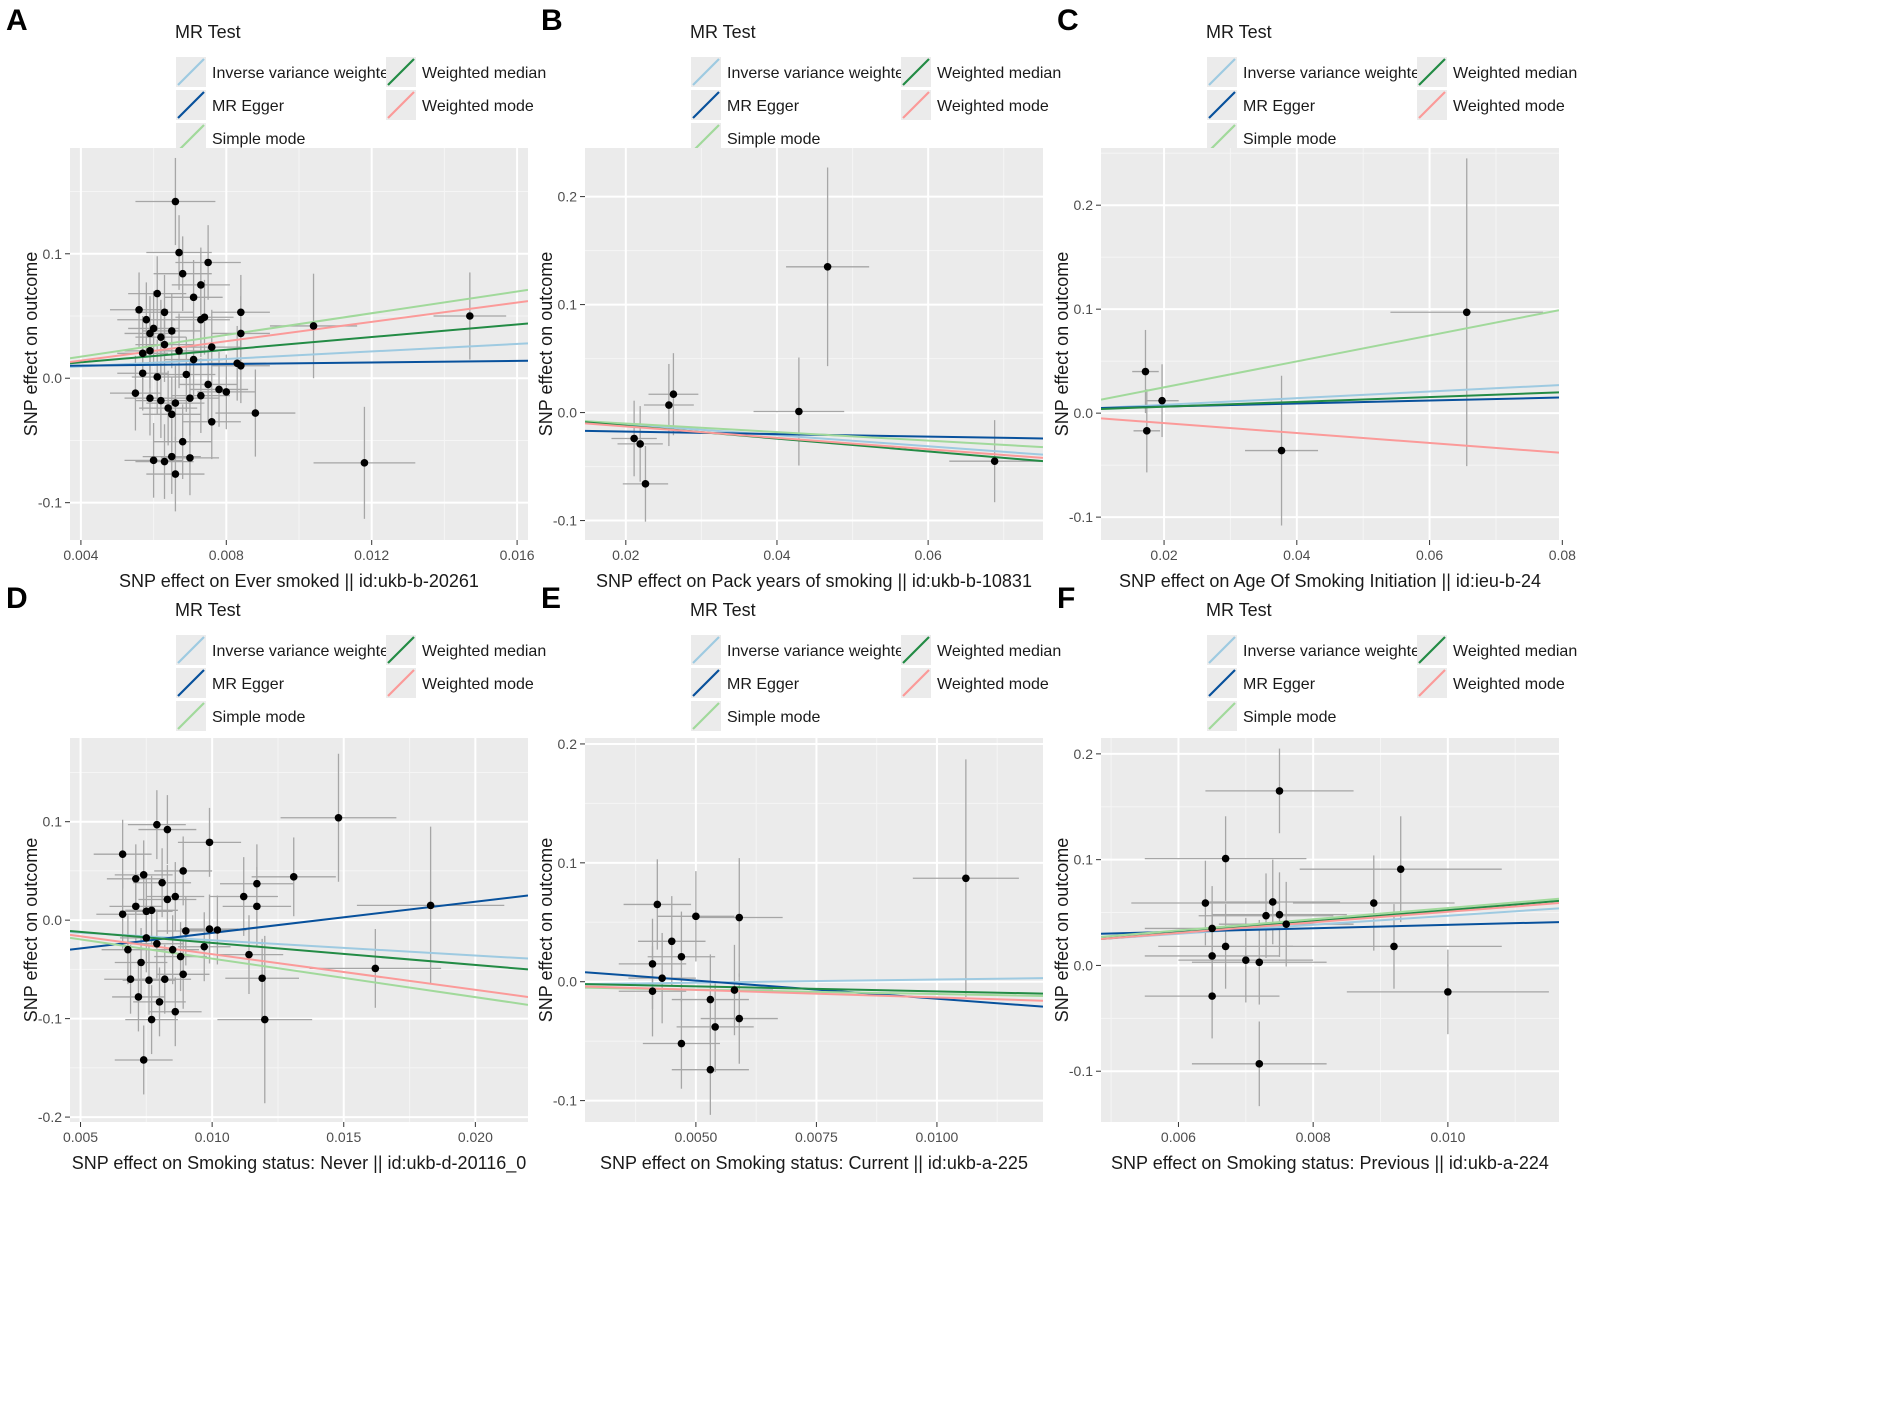 This screenshot has height=1411, width=1902. I want to click on panel-letter: E, so click(551, 598).